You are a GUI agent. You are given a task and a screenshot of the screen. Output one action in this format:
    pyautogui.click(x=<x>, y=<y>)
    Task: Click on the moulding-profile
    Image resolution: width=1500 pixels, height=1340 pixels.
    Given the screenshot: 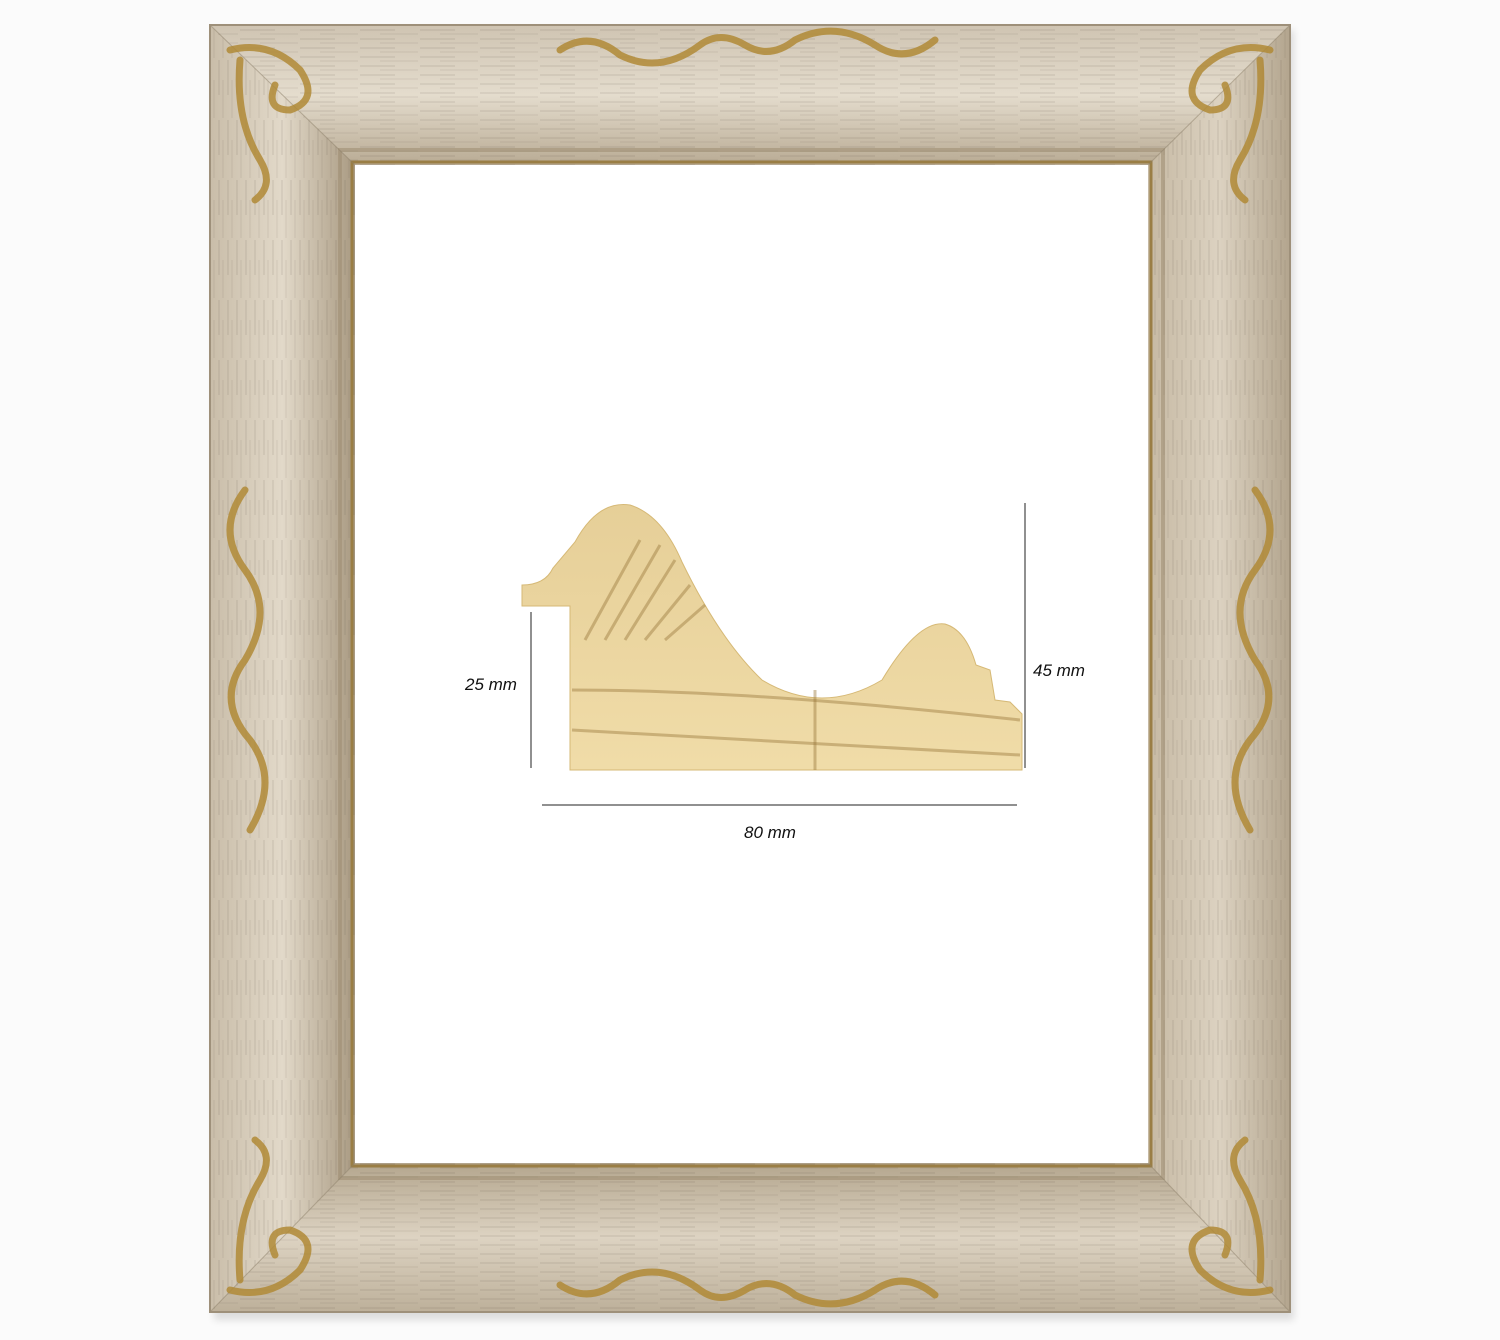 What is the action you would take?
    pyautogui.click(x=772, y=637)
    